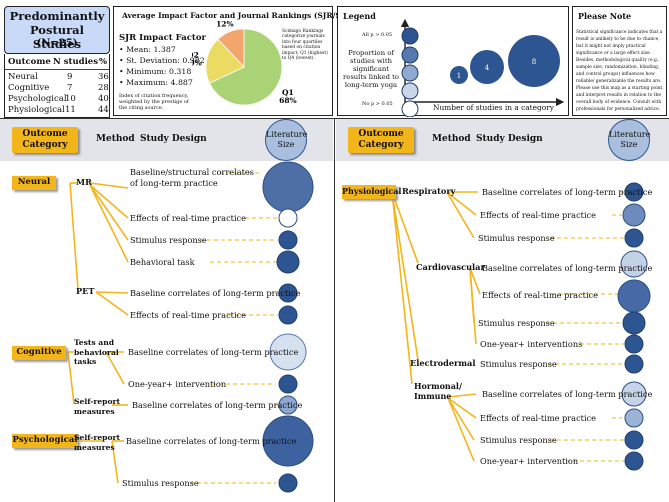 The width and height of the screenshot is (669, 502). Describe the element at coordinates (288, 100) in the screenshot. I see `pie-label-q1: 68%` at that location.